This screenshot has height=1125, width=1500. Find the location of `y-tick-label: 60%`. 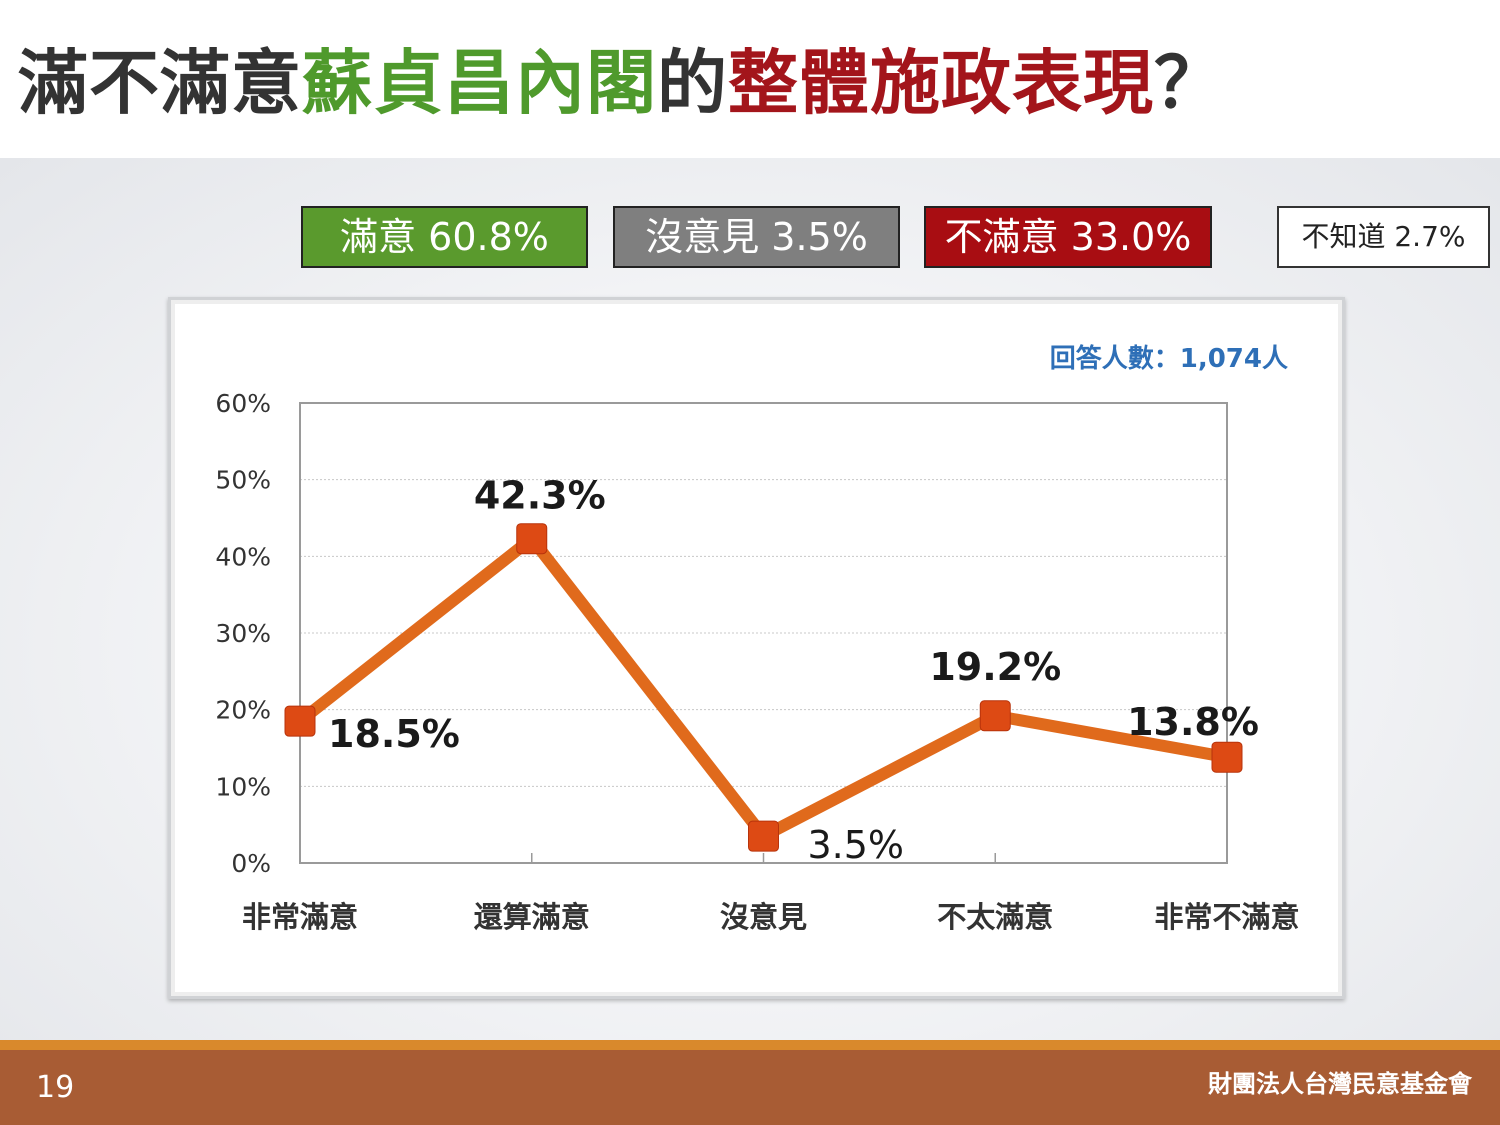

y-tick-label: 60% is located at coordinates (243, 403).